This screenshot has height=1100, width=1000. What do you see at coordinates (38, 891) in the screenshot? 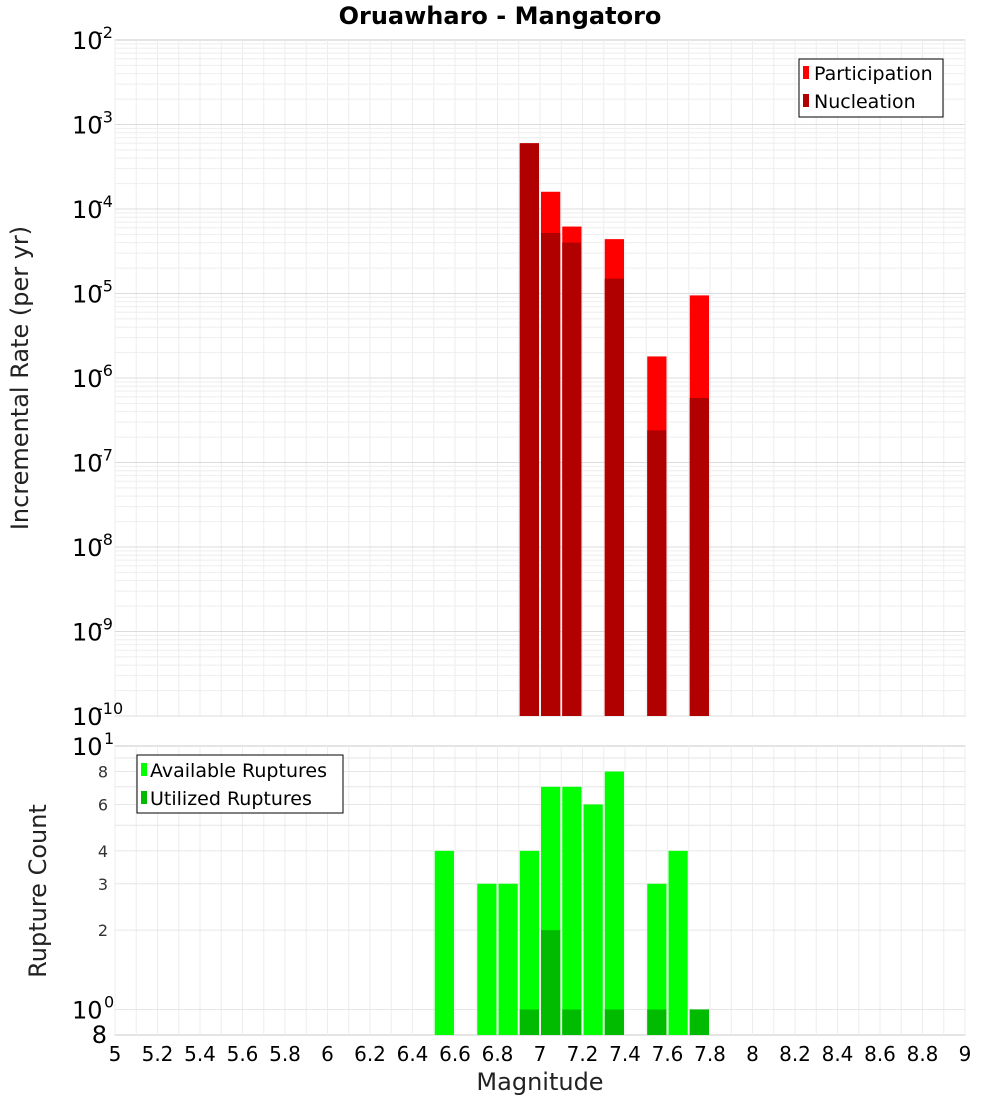
I see `bottom-y-axis-label: Rupture Count` at bounding box center [38, 891].